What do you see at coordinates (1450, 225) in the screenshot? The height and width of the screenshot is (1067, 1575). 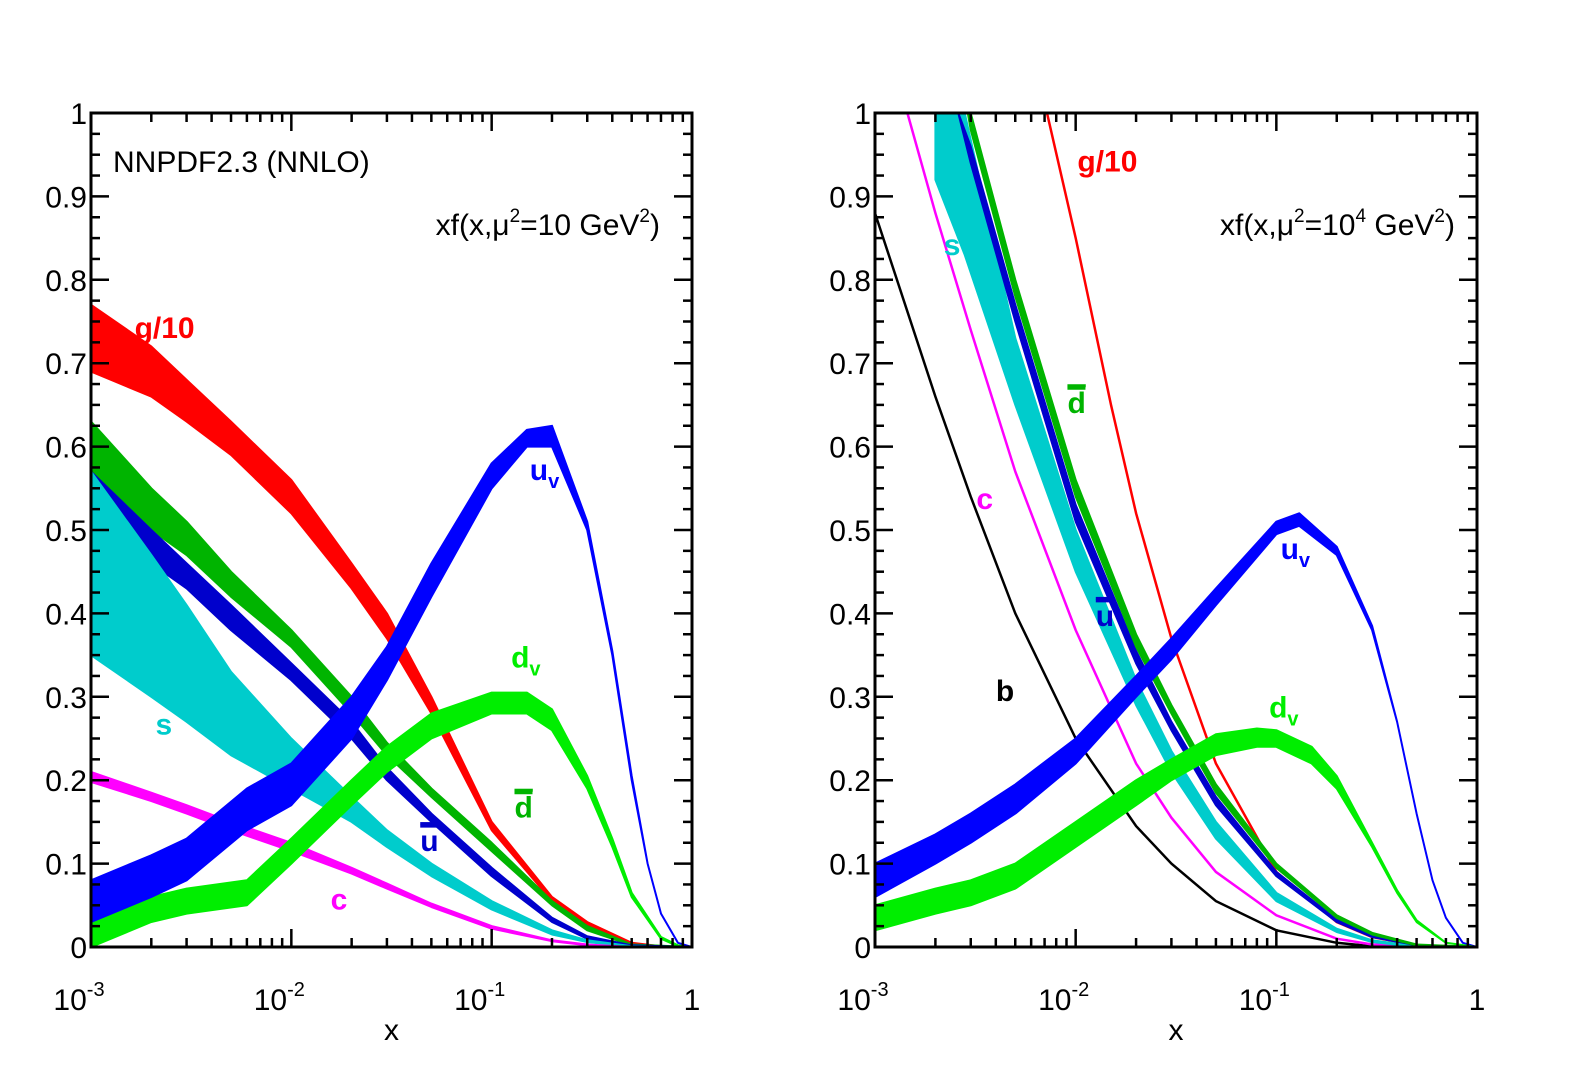 I see `annotation-text: )` at bounding box center [1450, 225].